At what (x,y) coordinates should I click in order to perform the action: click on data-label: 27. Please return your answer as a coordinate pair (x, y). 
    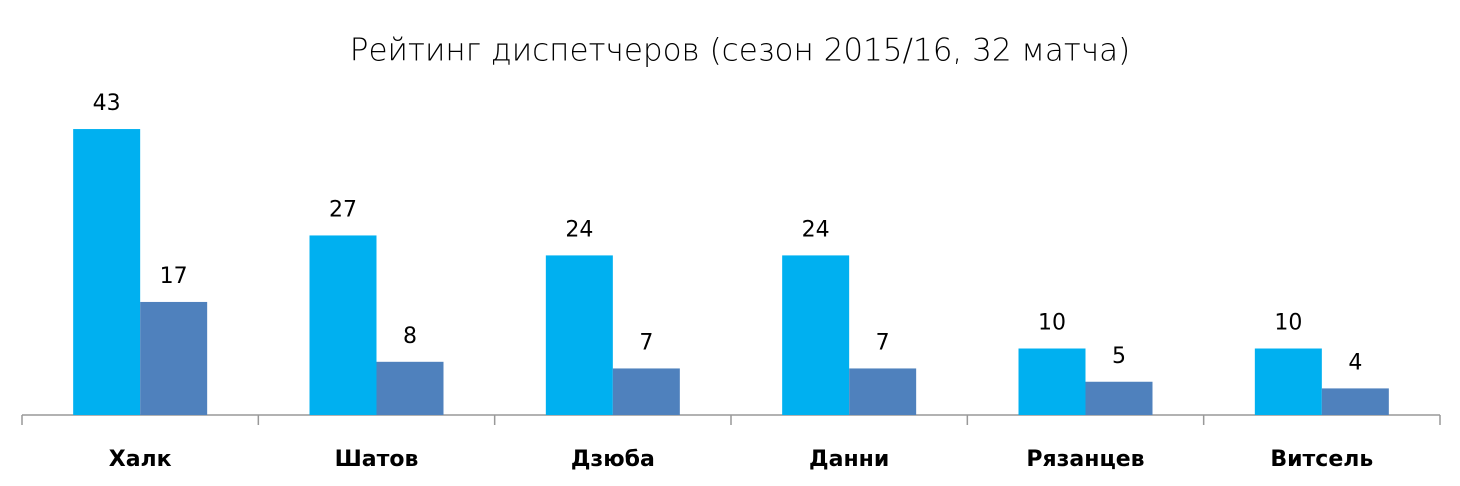
    Looking at the image, I should click on (343, 209).